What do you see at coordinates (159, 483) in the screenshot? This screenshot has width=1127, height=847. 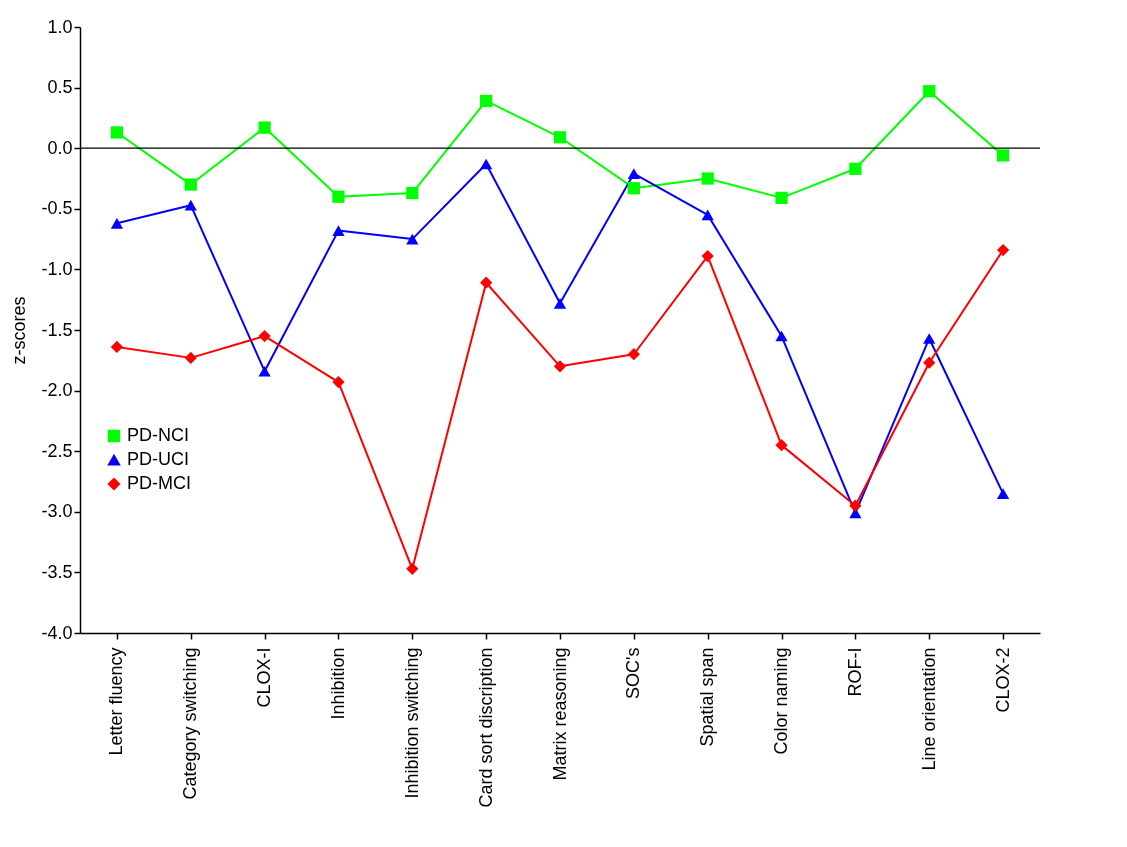 I see `legend-label: PD-MCI` at bounding box center [159, 483].